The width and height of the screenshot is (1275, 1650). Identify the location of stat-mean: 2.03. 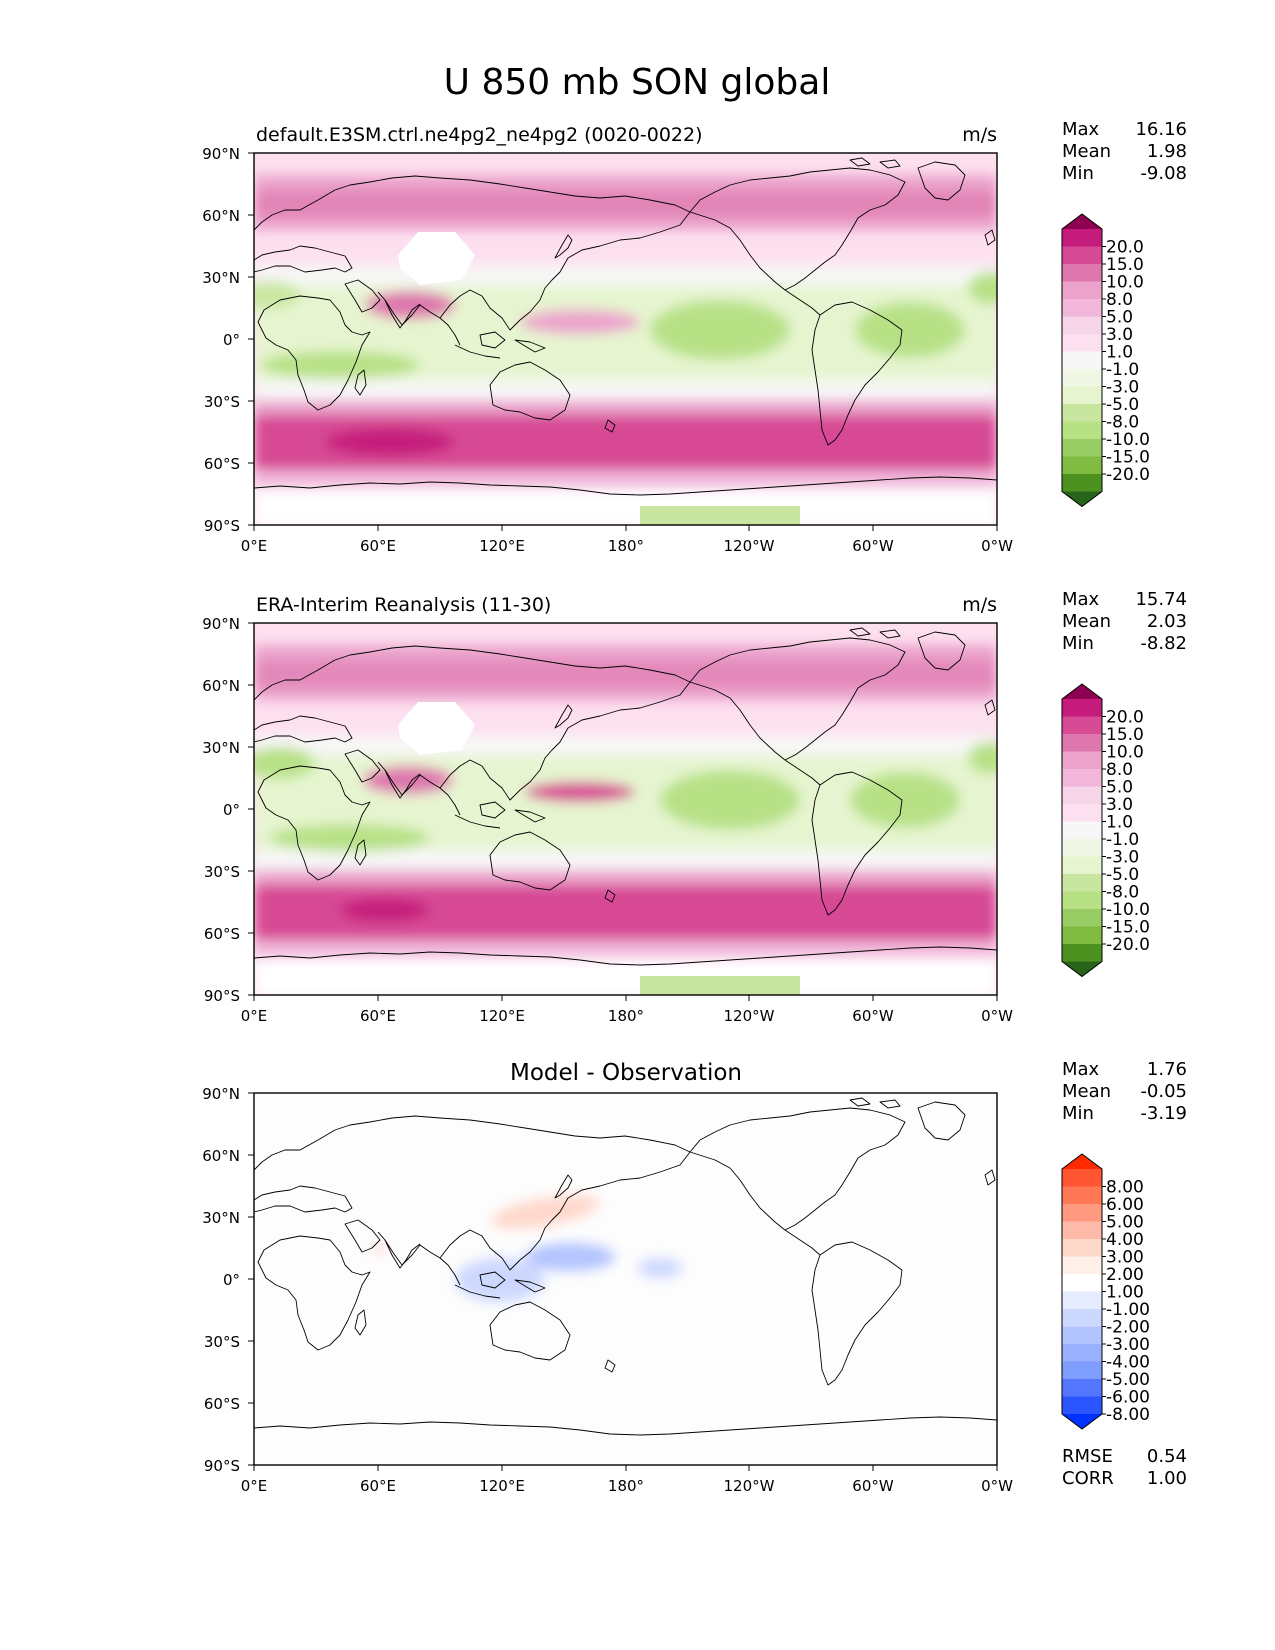
(1167, 621).